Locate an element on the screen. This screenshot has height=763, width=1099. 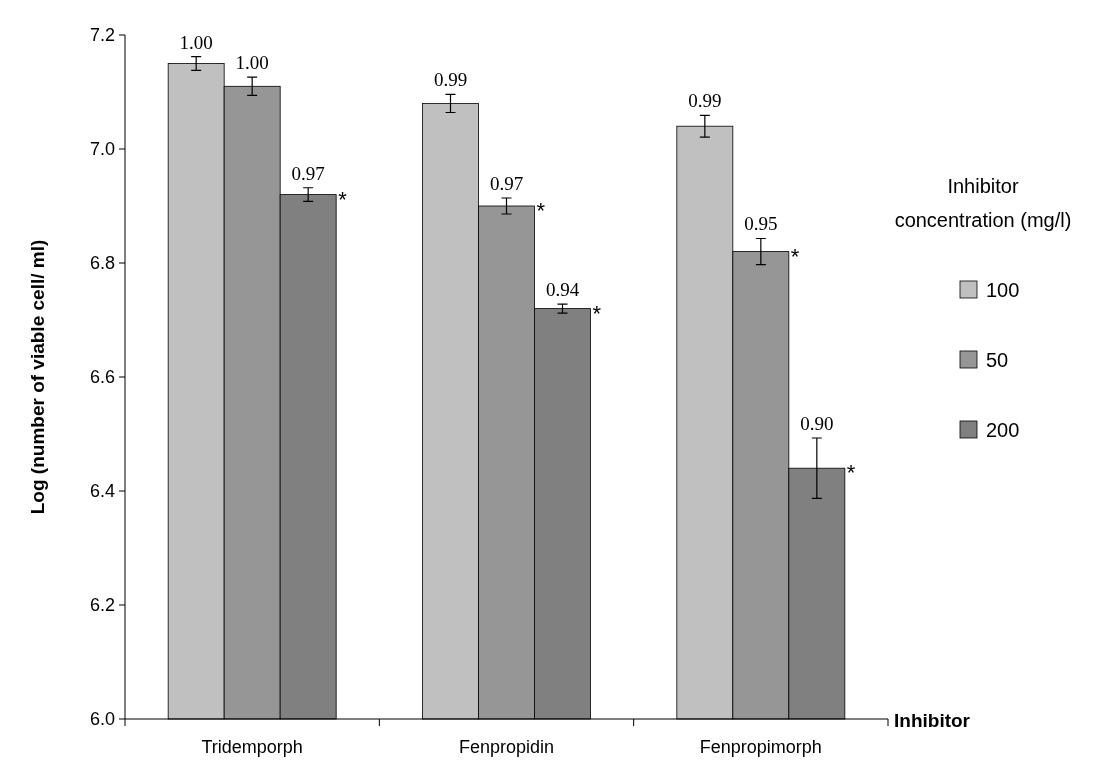
legend-label: 50 is located at coordinates (997, 360).